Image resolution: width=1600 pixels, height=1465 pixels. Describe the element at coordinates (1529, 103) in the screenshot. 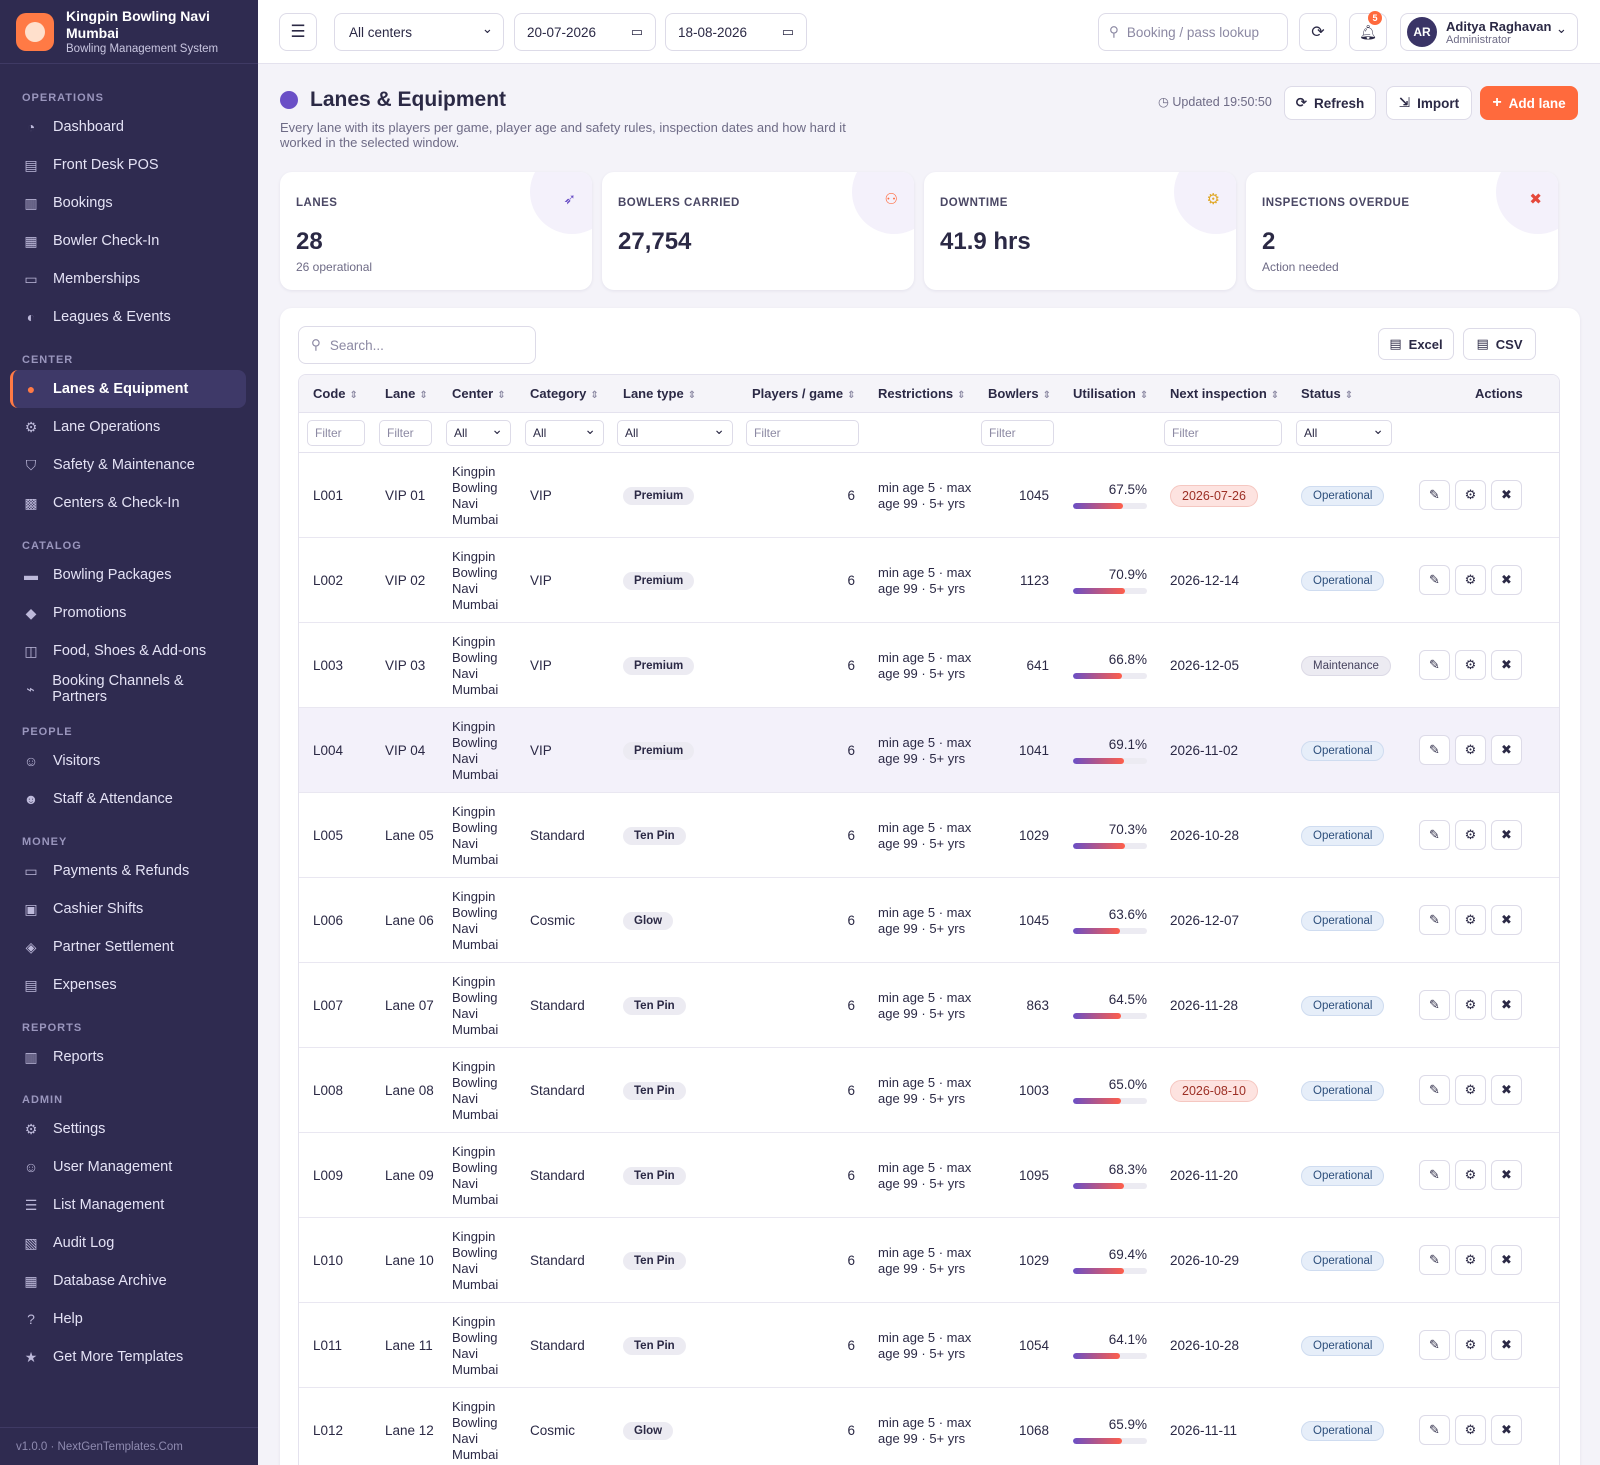

I see `add-lane-button: + Add lane` at that location.